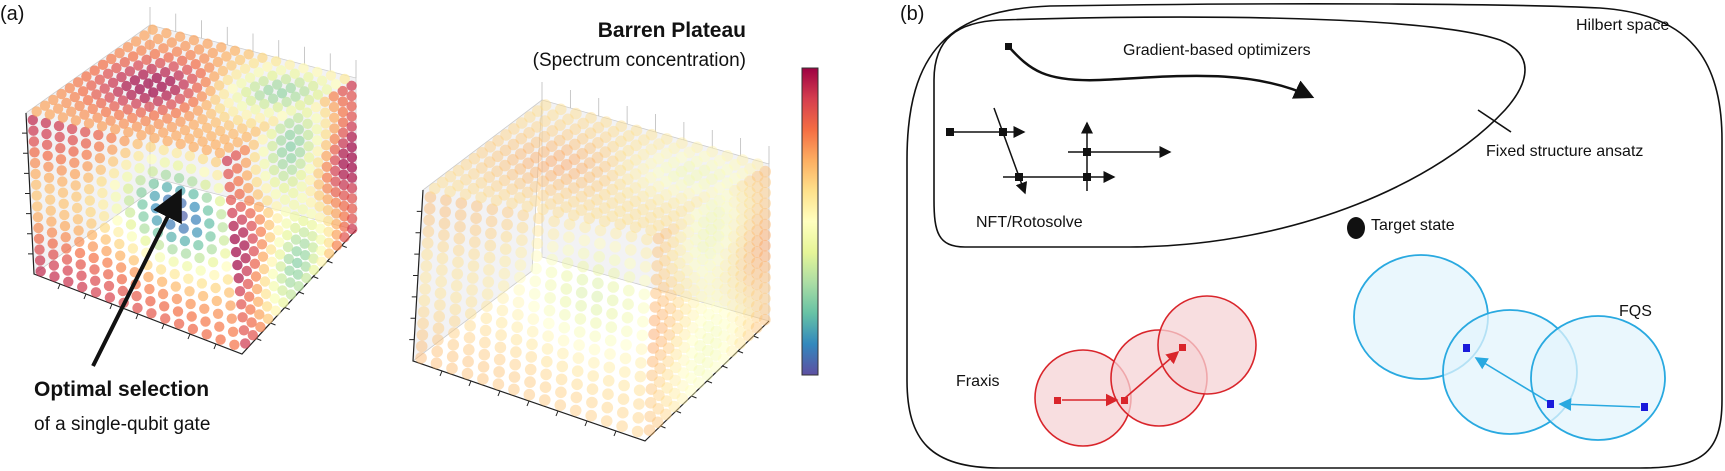 The height and width of the screenshot is (471, 1725). I want to click on cube-plot-optimal, so click(190, 181).